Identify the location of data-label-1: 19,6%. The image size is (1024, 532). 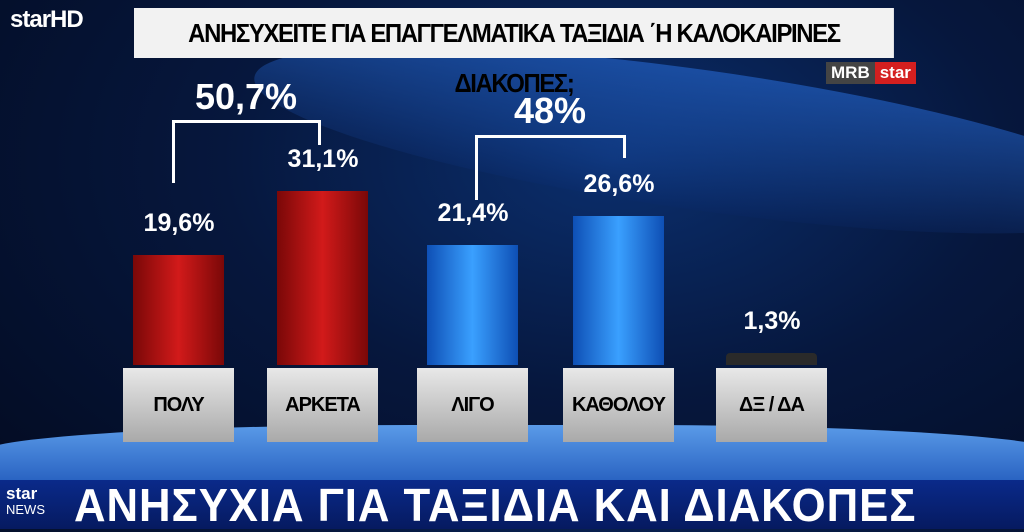
(179, 223).